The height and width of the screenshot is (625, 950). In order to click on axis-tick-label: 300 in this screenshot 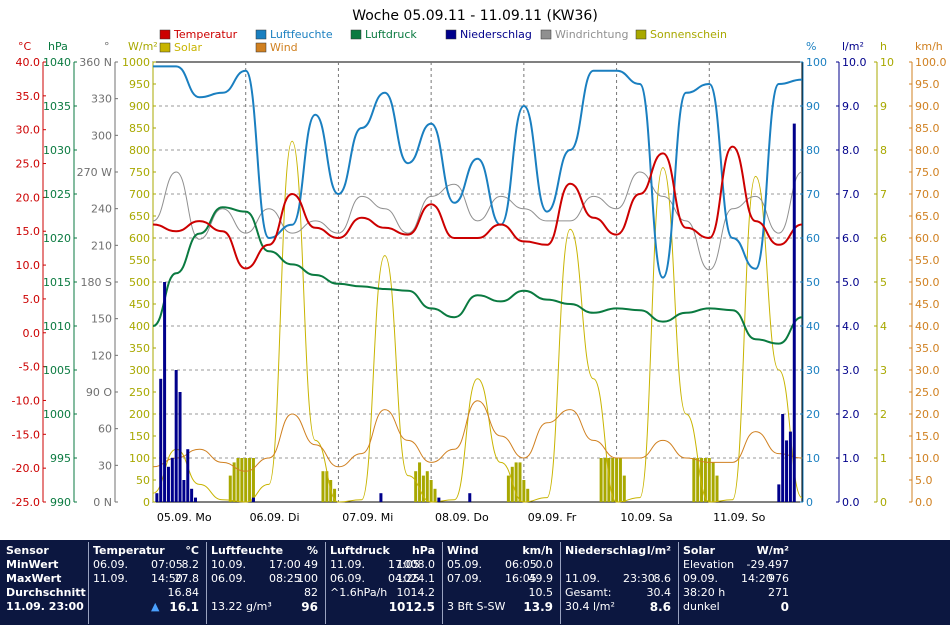, I will do `click(101, 135)`.